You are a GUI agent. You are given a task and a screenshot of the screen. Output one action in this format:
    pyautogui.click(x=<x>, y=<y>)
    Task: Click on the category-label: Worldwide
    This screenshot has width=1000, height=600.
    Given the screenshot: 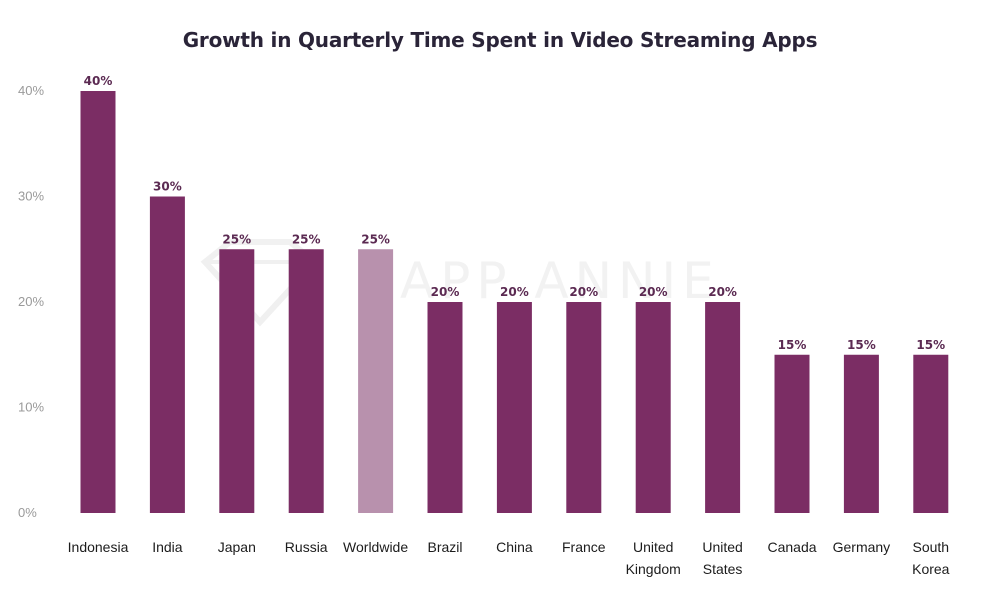 What is the action you would take?
    pyautogui.click(x=375, y=547)
    